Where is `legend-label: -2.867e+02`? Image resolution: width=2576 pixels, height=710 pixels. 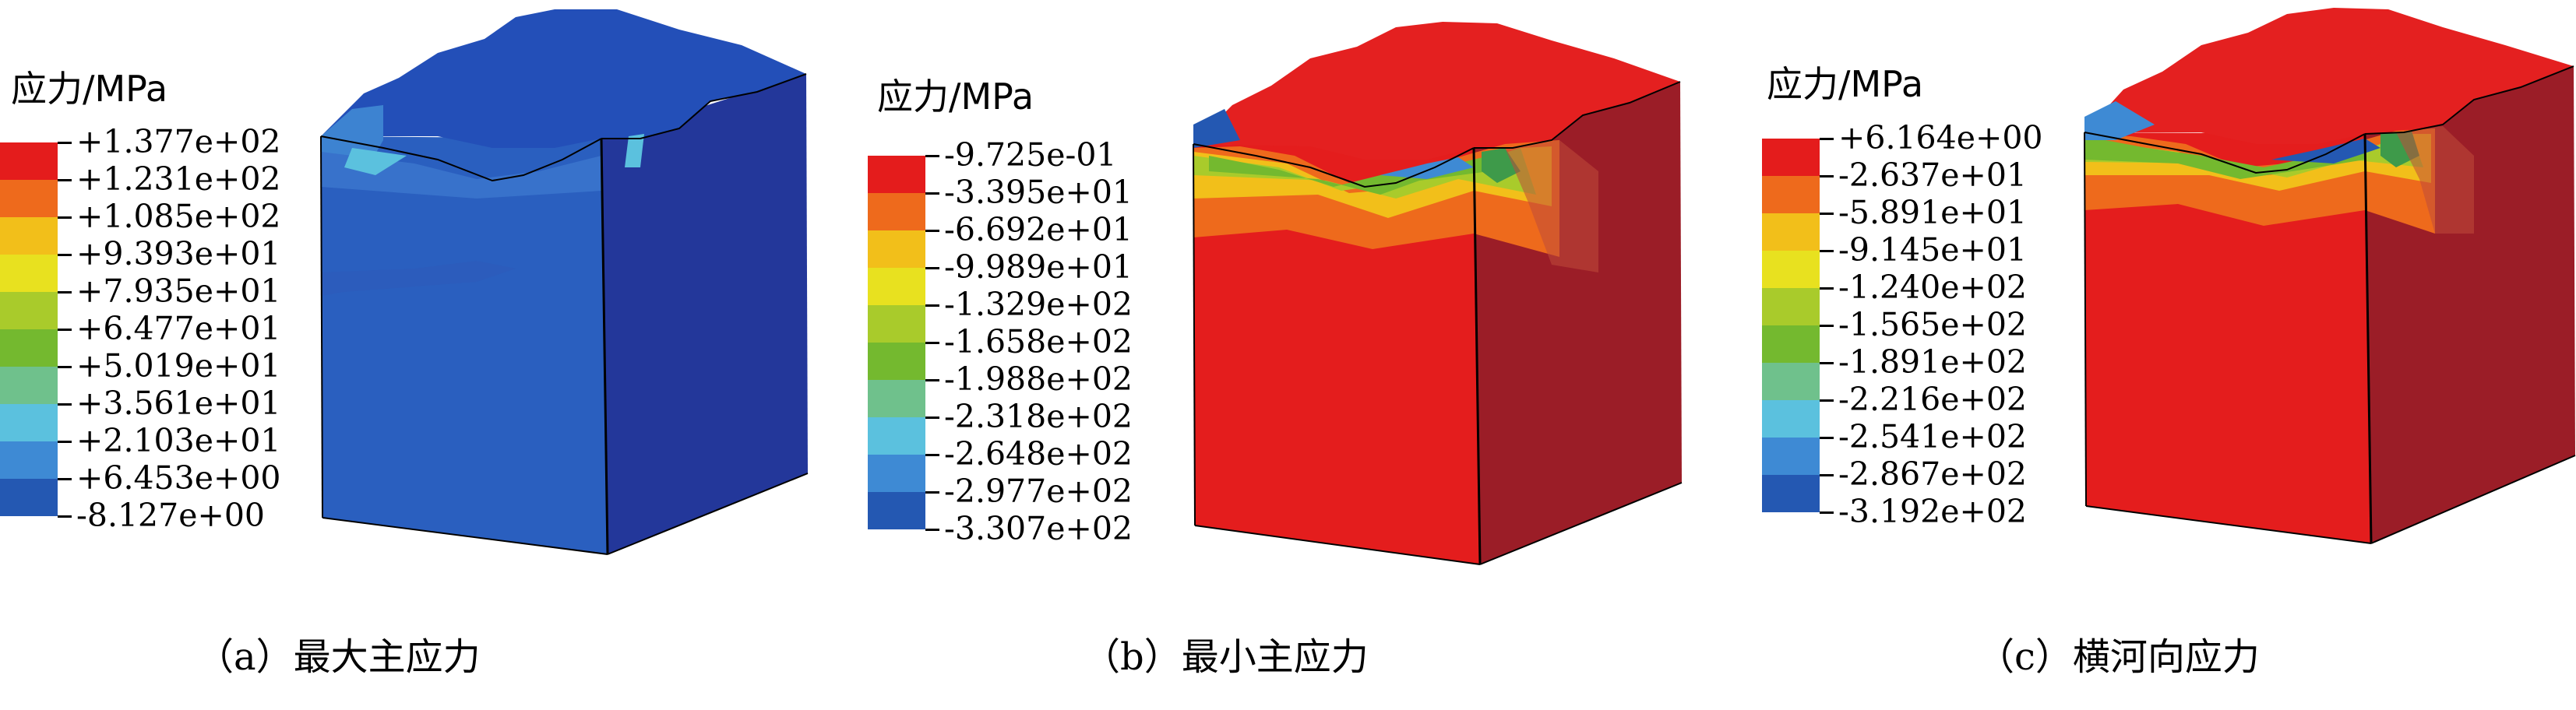
legend-label: -2.867e+02 is located at coordinates (1933, 474).